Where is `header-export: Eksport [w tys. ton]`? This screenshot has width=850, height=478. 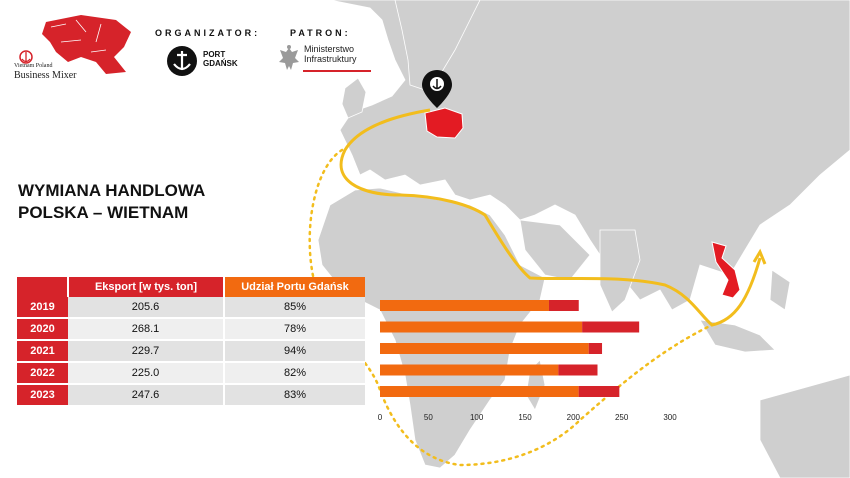
header-export: Eksport [w tys. ton] is located at coordinates (145, 287).